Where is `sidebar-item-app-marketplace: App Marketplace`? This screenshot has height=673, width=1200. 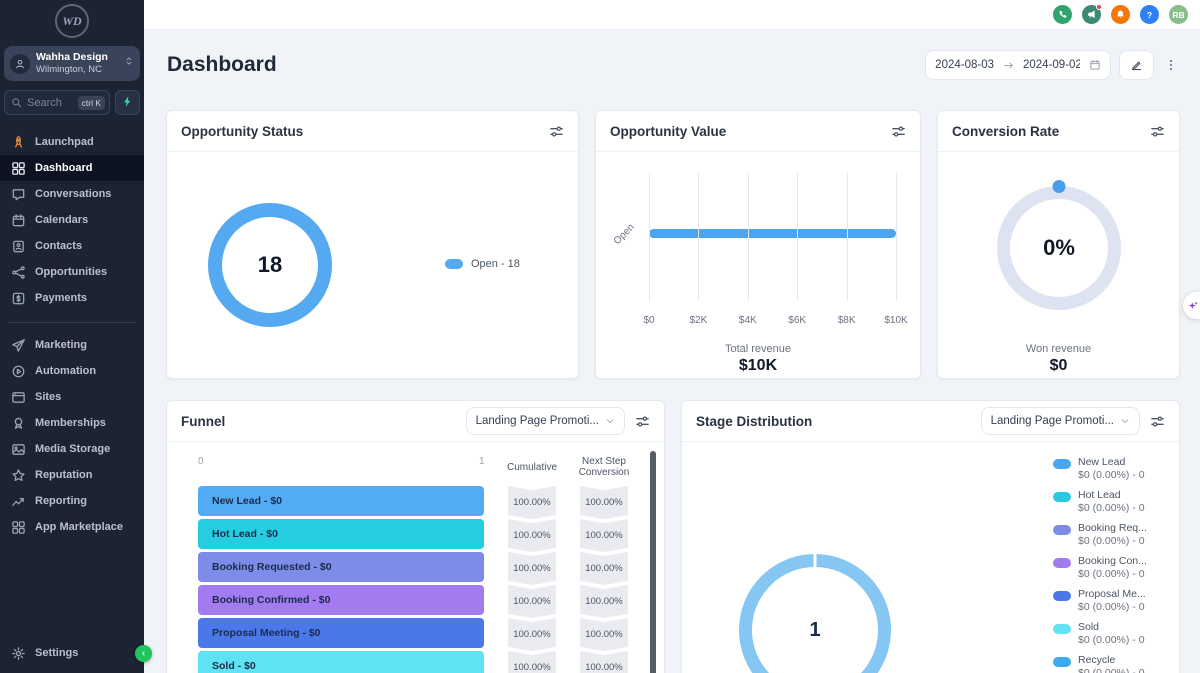
sidebar-item-app-marketplace: App Marketplace is located at coordinates (72, 527).